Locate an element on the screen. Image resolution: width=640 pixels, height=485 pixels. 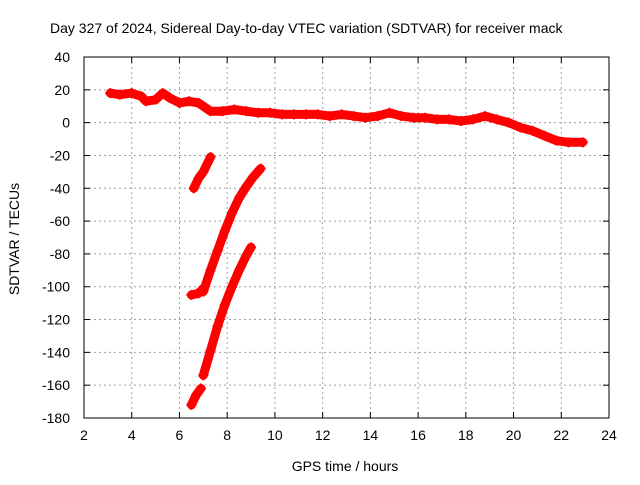
series-band is located at coordinates (227, 311).